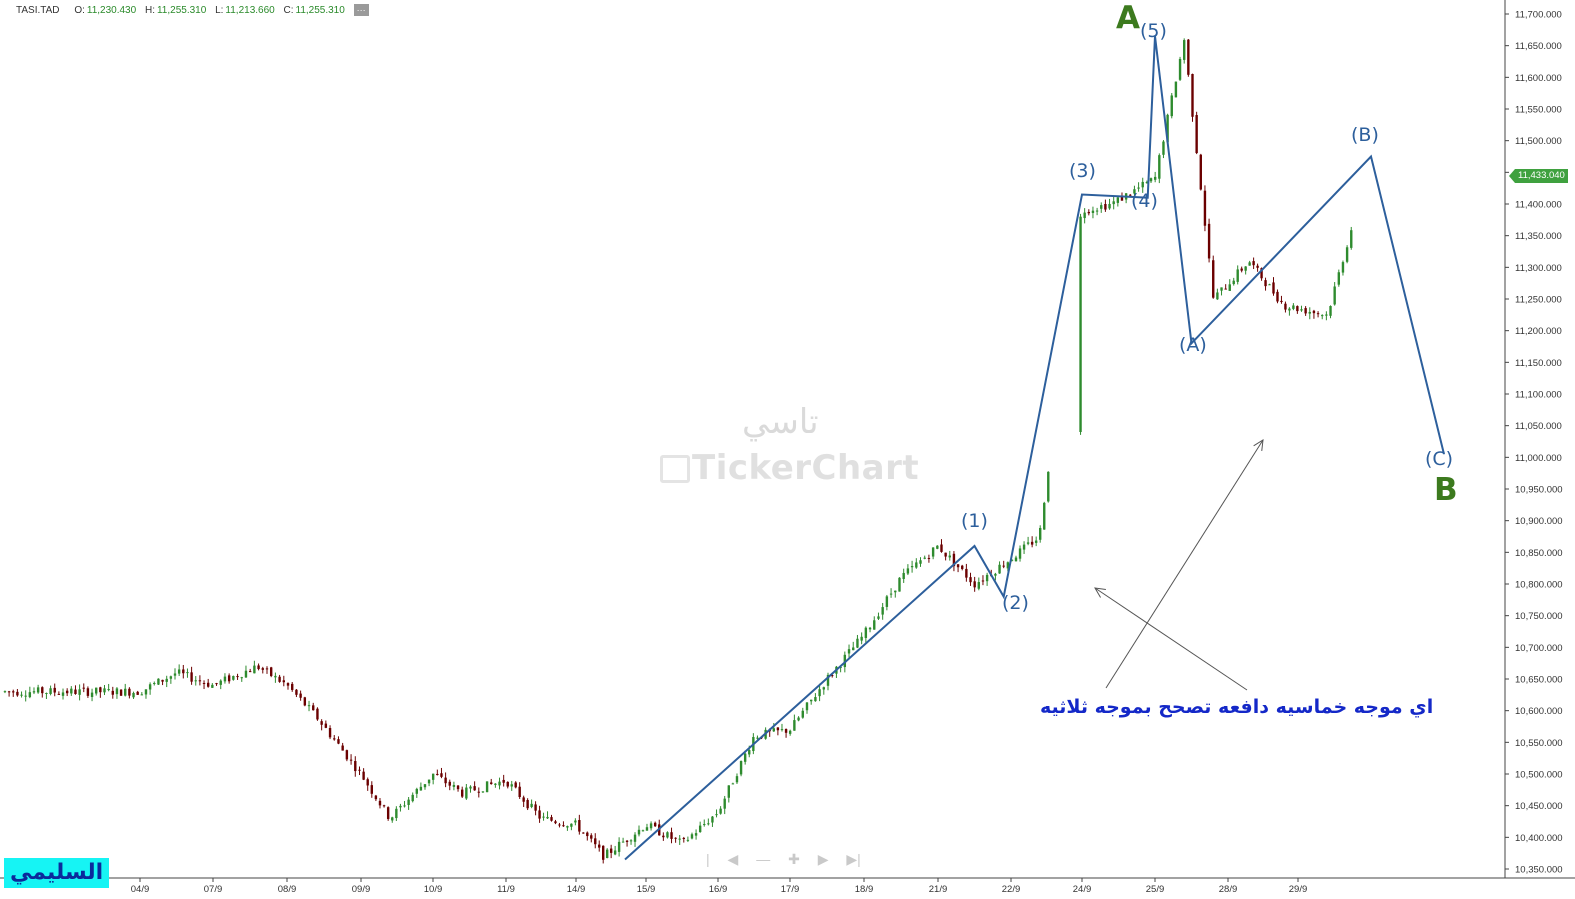  What do you see at coordinates (1539, 775) in the screenshot?
I see `y-tick-label: 10,500.000` at bounding box center [1539, 775].